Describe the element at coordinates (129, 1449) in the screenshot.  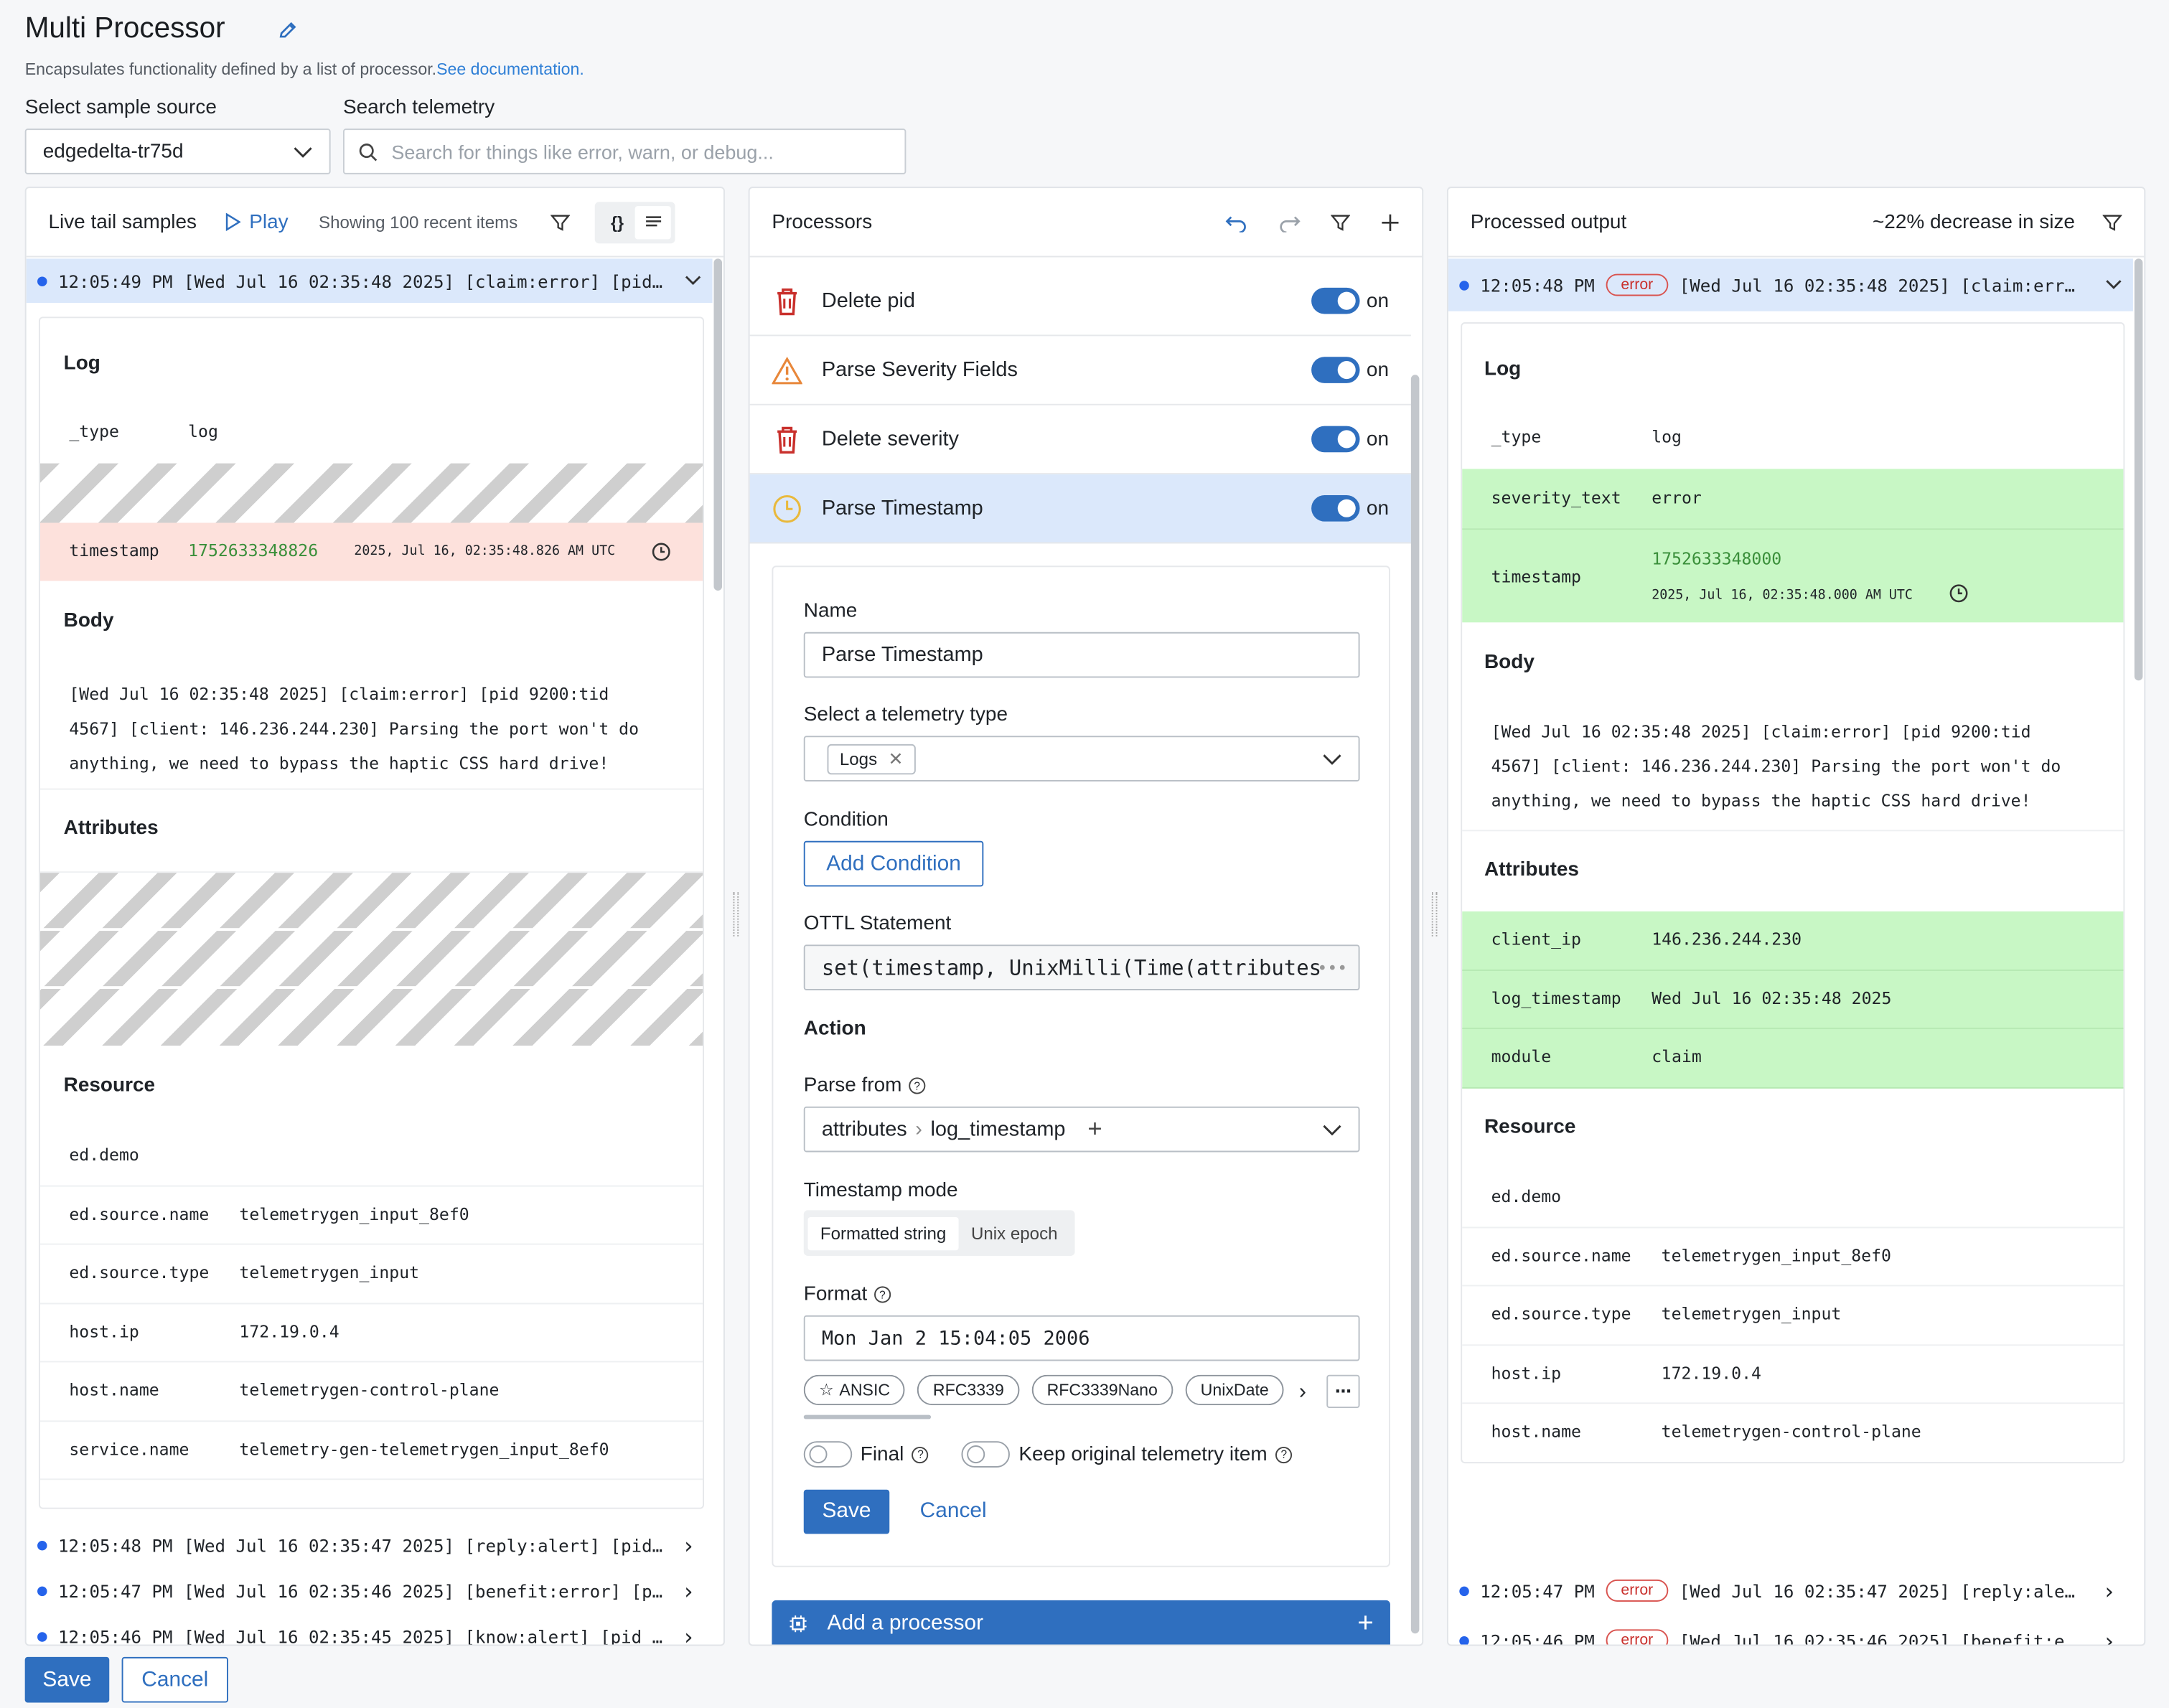
I see `field-key: service.name` at that location.